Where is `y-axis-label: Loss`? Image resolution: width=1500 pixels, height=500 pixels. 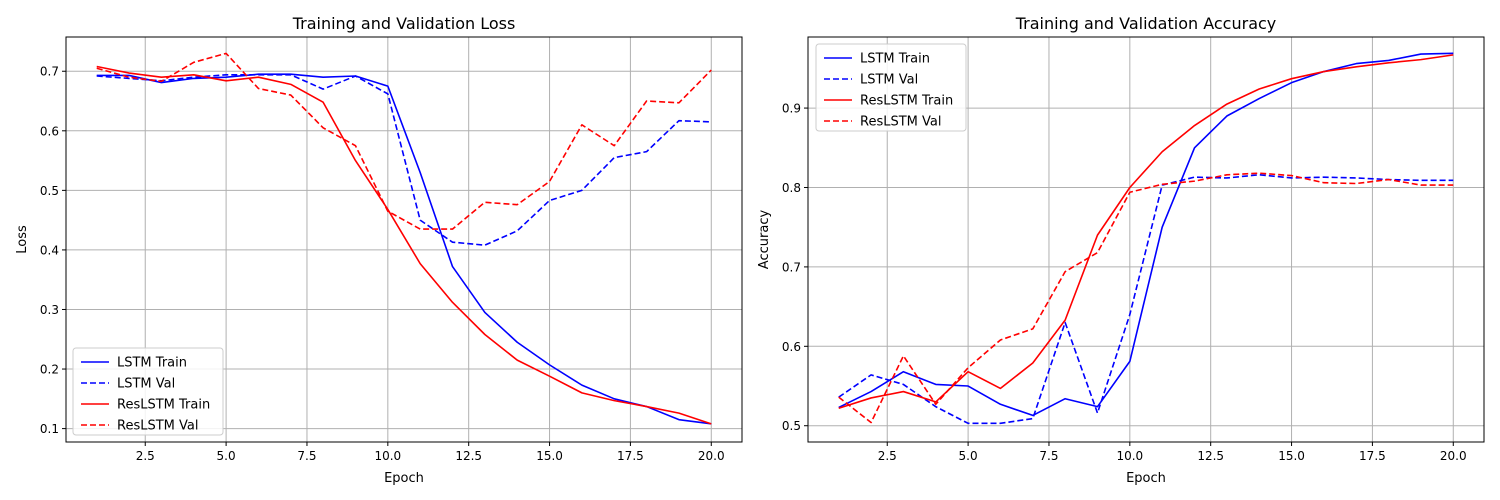
y-axis-label: Loss is located at coordinates (22, 239).